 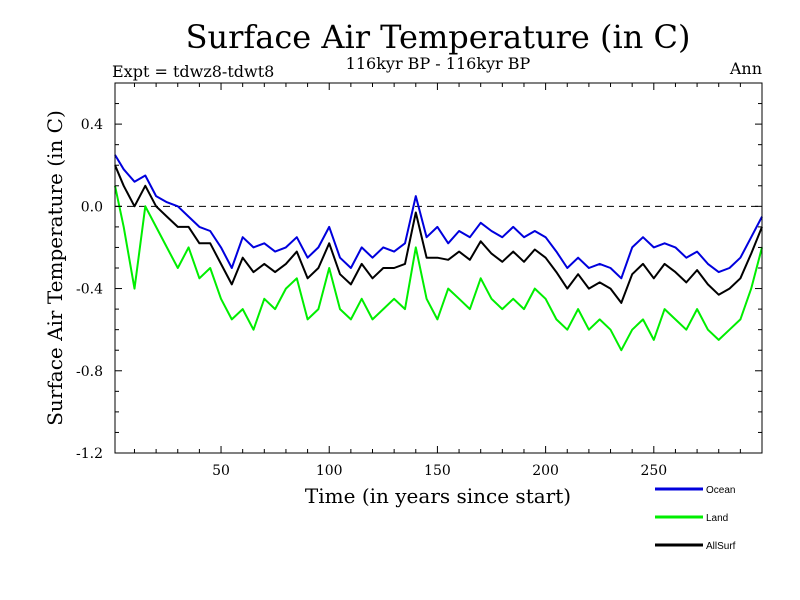 I want to click on x-tick-label: 250, so click(x=653, y=471).